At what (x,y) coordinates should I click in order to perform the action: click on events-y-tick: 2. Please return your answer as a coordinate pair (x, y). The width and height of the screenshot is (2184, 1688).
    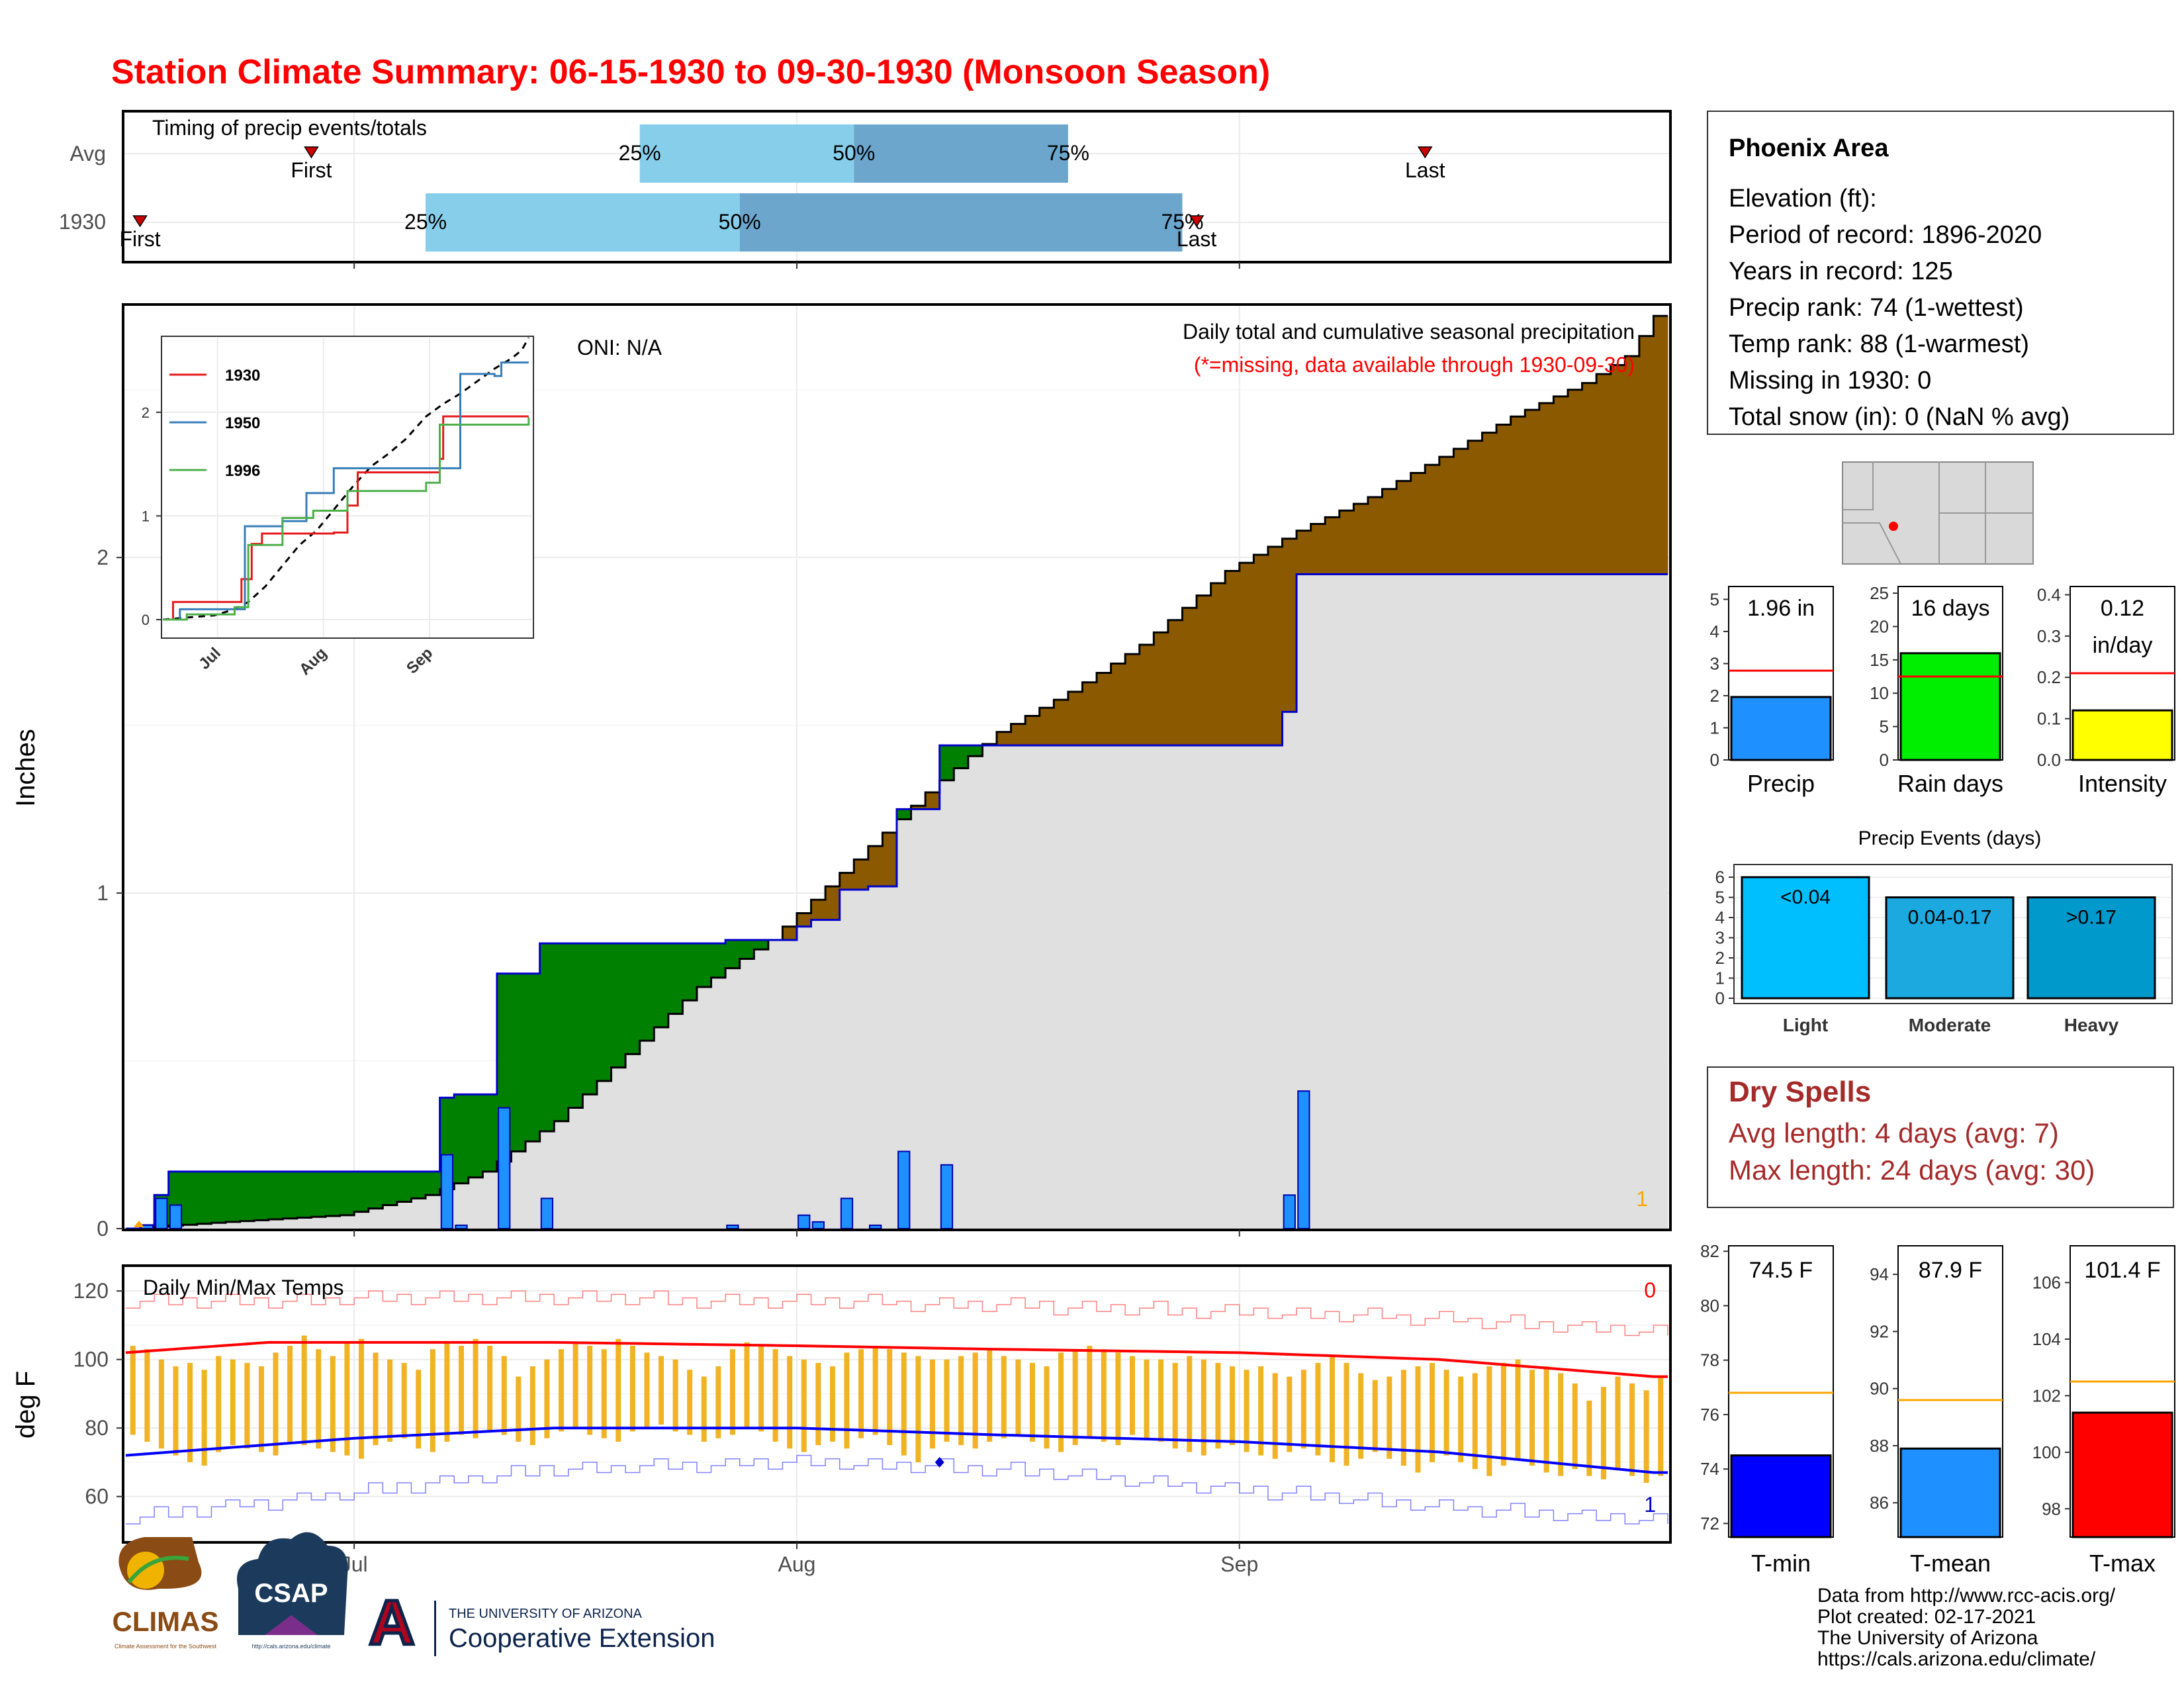
    Looking at the image, I should click on (1720, 958).